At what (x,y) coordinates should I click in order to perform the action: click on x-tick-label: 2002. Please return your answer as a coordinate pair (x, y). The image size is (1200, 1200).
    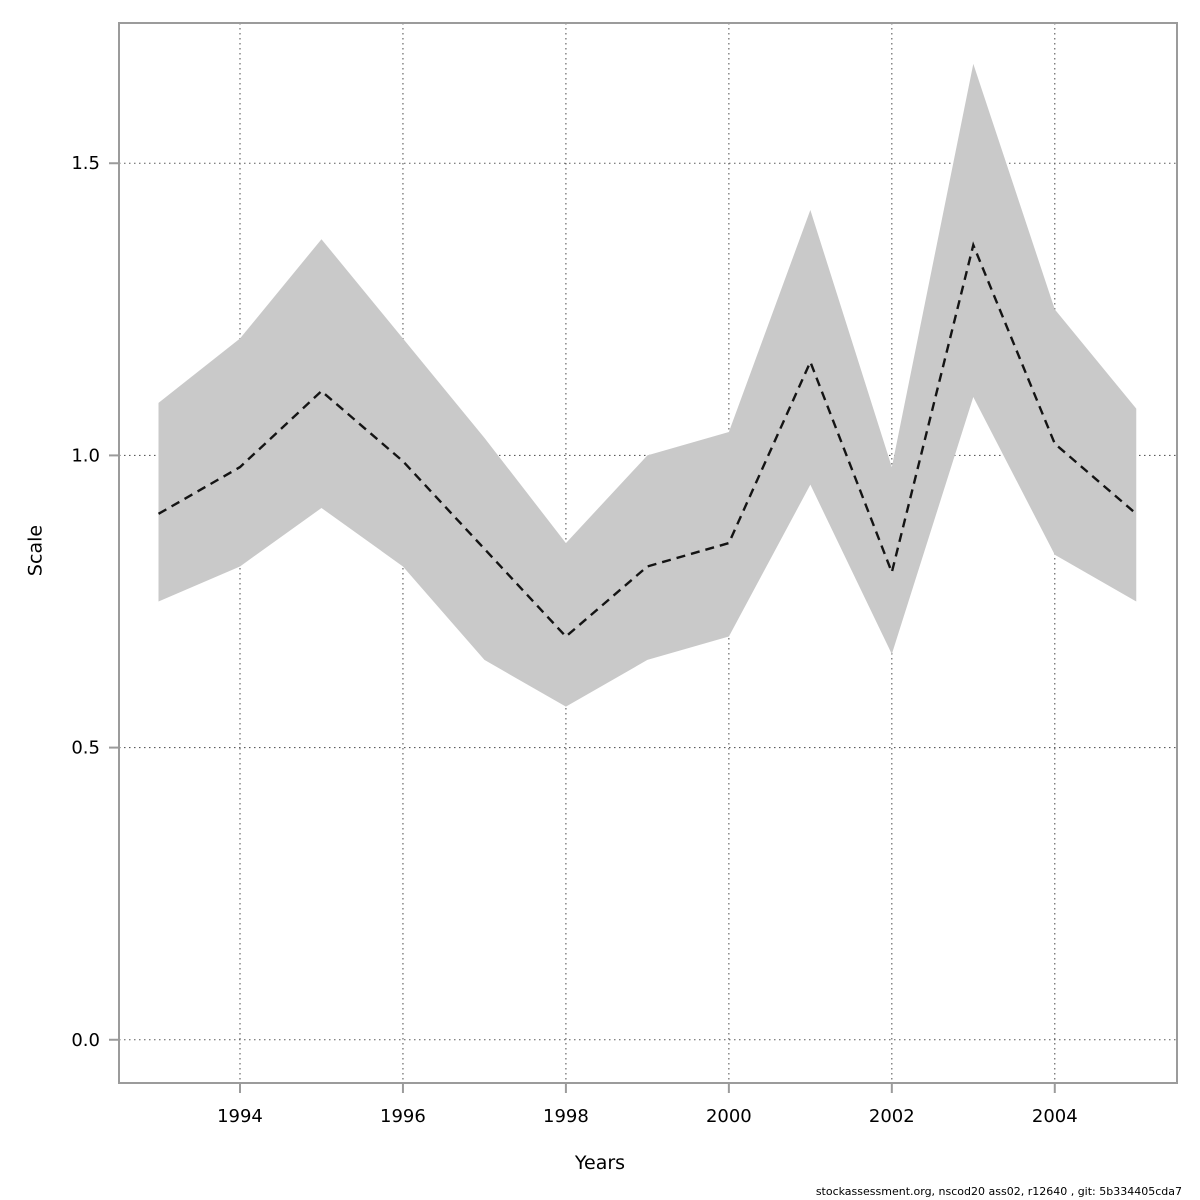
    Looking at the image, I should click on (892, 1116).